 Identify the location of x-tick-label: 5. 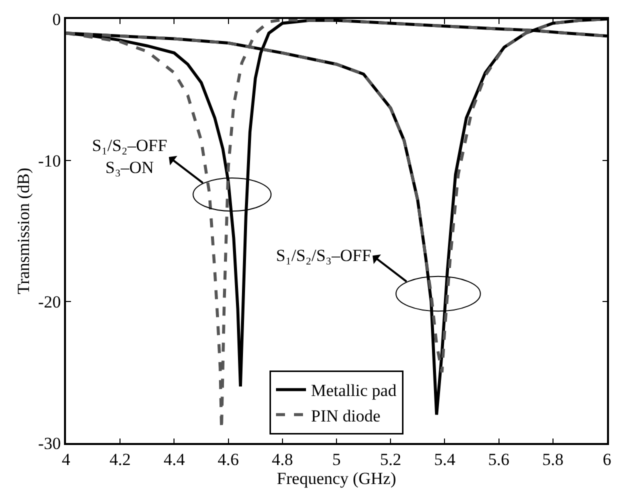
(336, 460).